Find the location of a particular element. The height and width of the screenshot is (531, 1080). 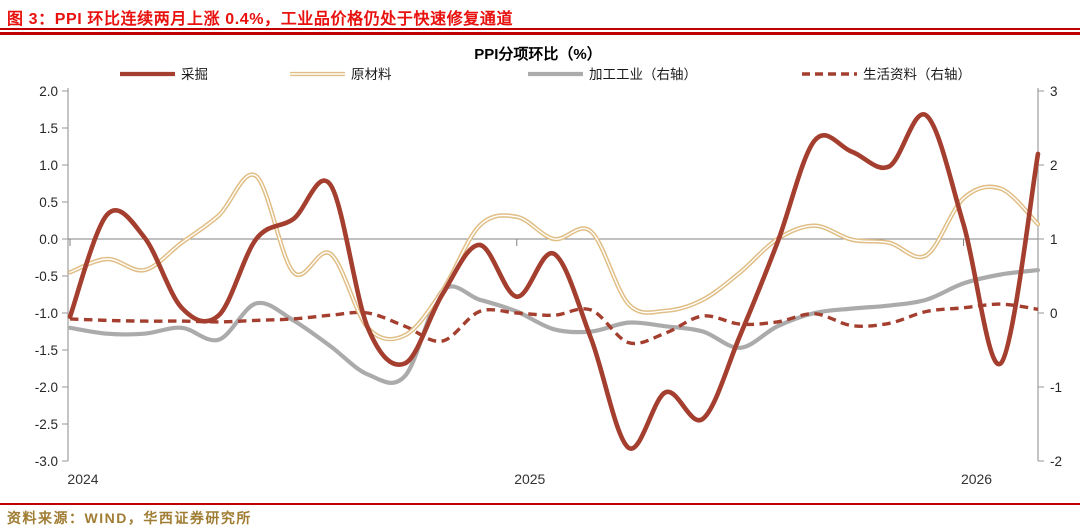

left-axis-tick-label: 0.5 is located at coordinates (48, 202).